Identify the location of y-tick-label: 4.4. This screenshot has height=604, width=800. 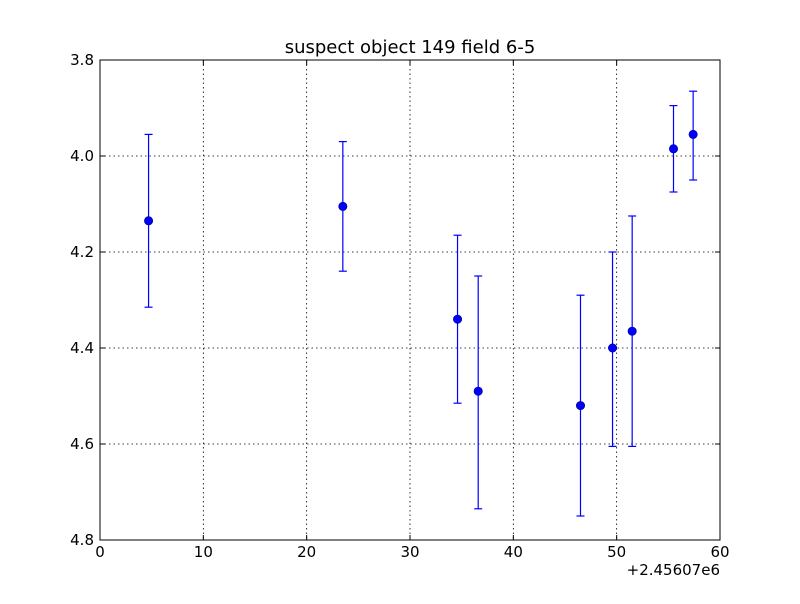
(82, 348).